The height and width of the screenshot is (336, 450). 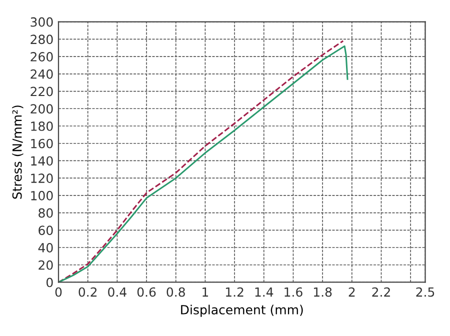 What do you see at coordinates (58, 292) in the screenshot?
I see `x-tick-label: 0` at bounding box center [58, 292].